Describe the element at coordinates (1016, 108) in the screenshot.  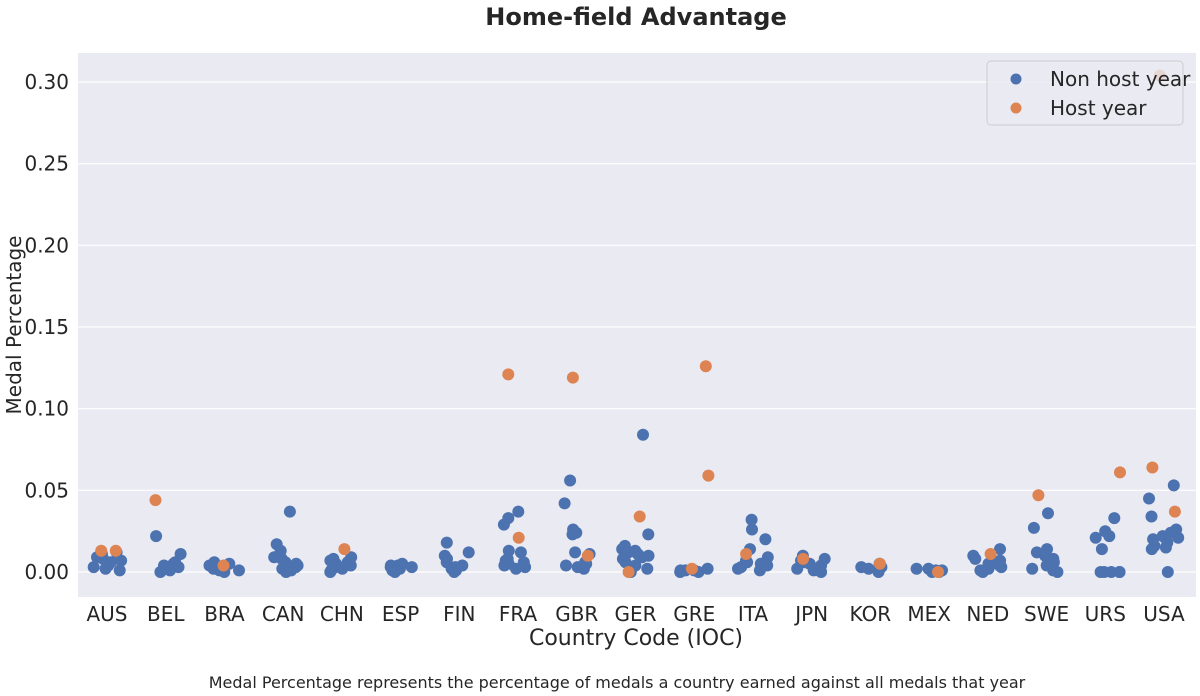
I see `legend-marker-host` at that location.